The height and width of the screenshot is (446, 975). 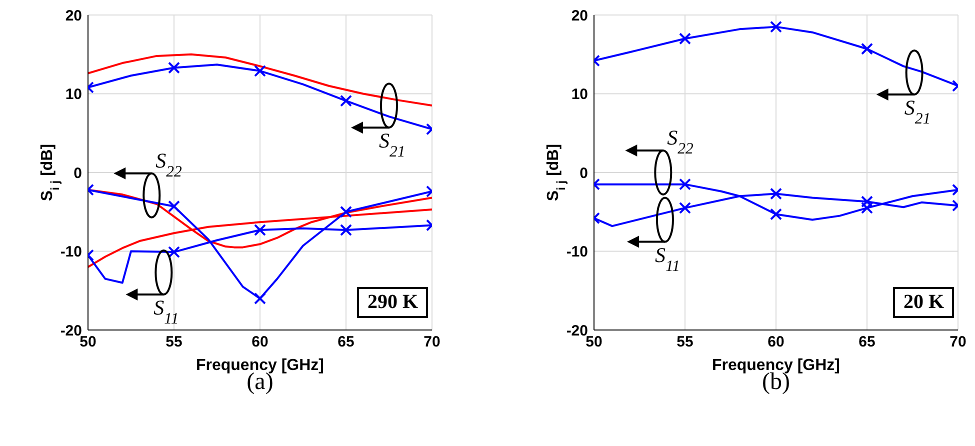 I want to click on line-series, so click(x=260, y=80).